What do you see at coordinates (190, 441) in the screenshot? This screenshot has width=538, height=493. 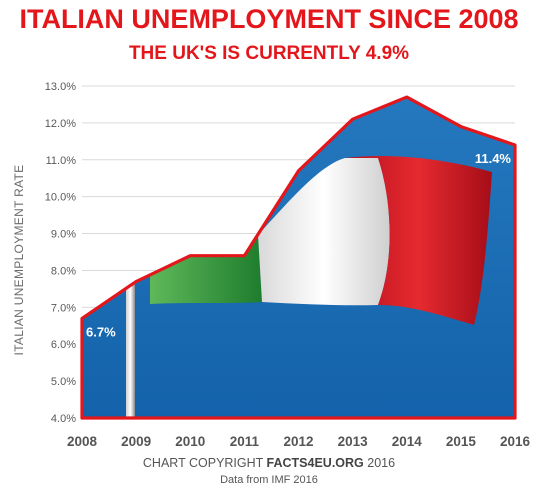 I see `x-tick-label: 2010` at bounding box center [190, 441].